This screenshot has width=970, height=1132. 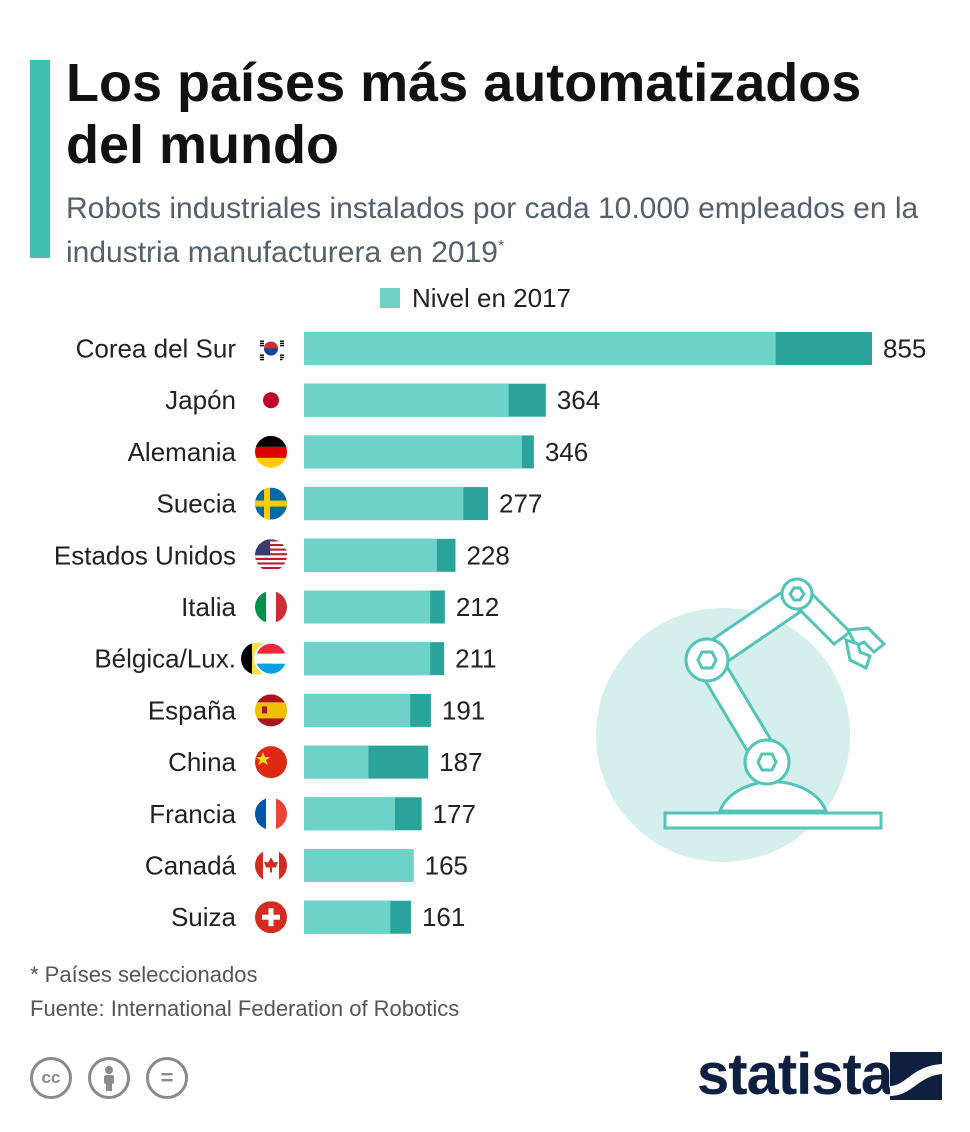 What do you see at coordinates (566, 452) in the screenshot?
I see `value-label: 346` at bounding box center [566, 452].